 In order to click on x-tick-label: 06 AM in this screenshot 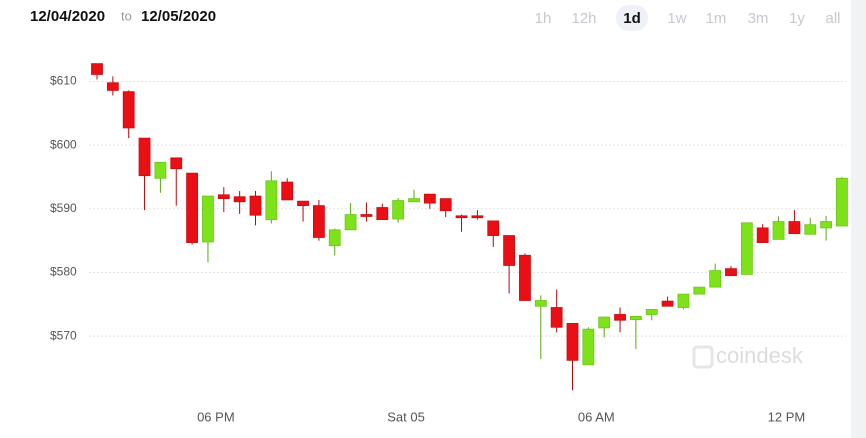, I will do `click(596, 416)`.